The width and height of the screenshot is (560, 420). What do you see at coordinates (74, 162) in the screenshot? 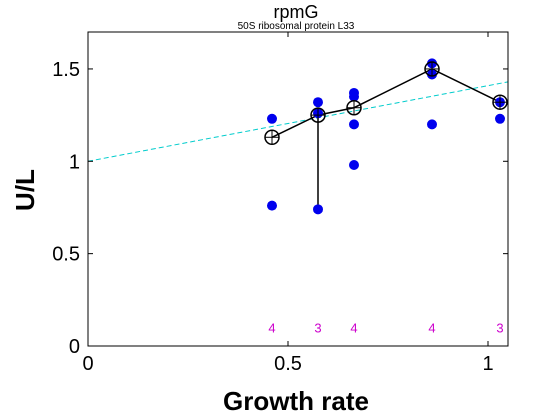
I see `y-tick-label: 1` at bounding box center [74, 162].